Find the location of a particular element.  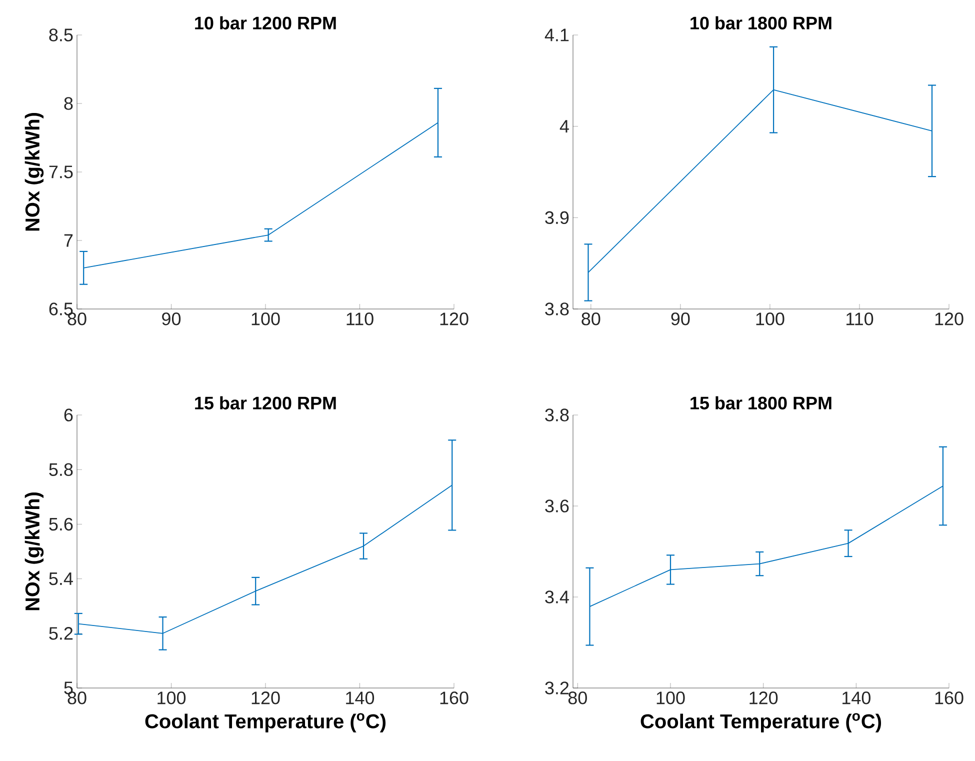

y-tick-label: 4 is located at coordinates (564, 126).